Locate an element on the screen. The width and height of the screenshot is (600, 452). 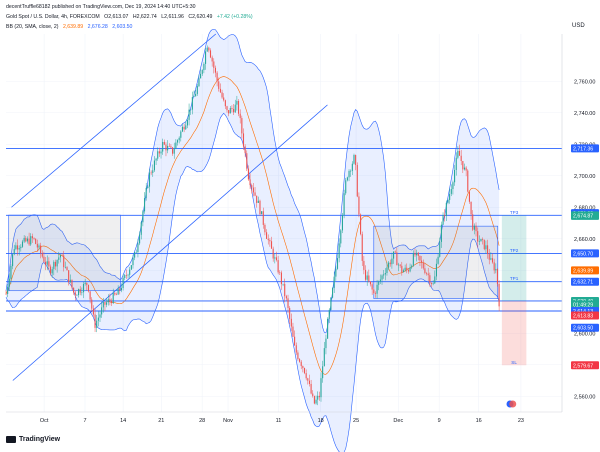
price-tag-8: 01:49:29 is located at coordinates (585, 304).